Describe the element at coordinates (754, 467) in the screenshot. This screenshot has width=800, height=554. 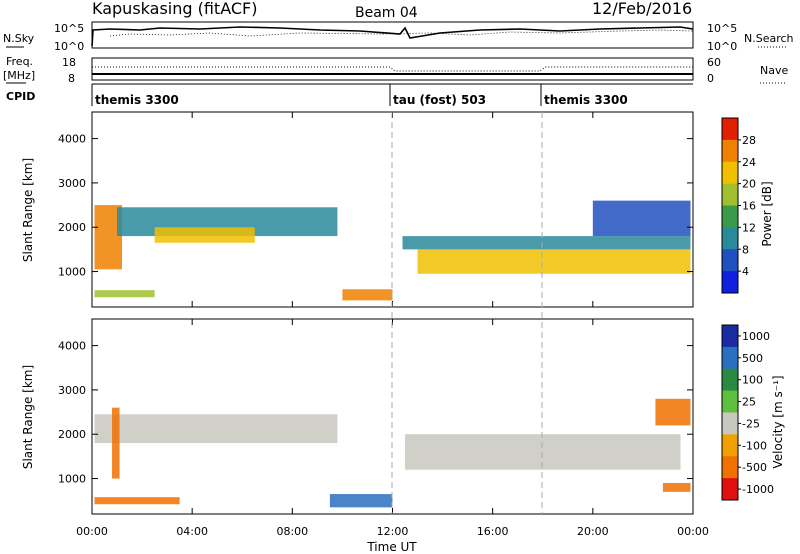
I see `colorbar-tick-label: -500` at that location.